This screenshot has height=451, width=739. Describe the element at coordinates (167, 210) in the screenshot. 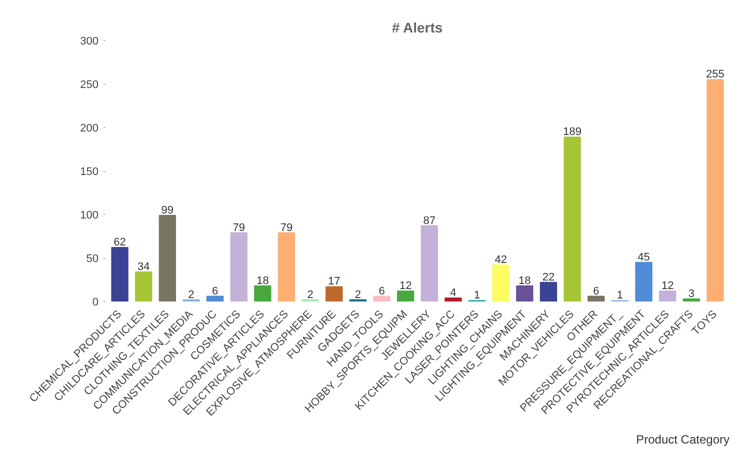

I see `data-label: 99` at that location.